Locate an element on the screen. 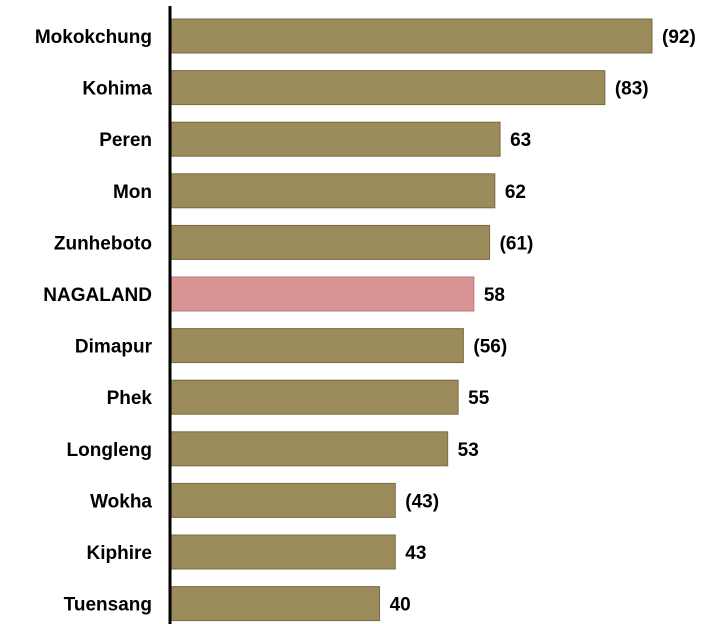  category-label: Longleng is located at coordinates (109, 450).